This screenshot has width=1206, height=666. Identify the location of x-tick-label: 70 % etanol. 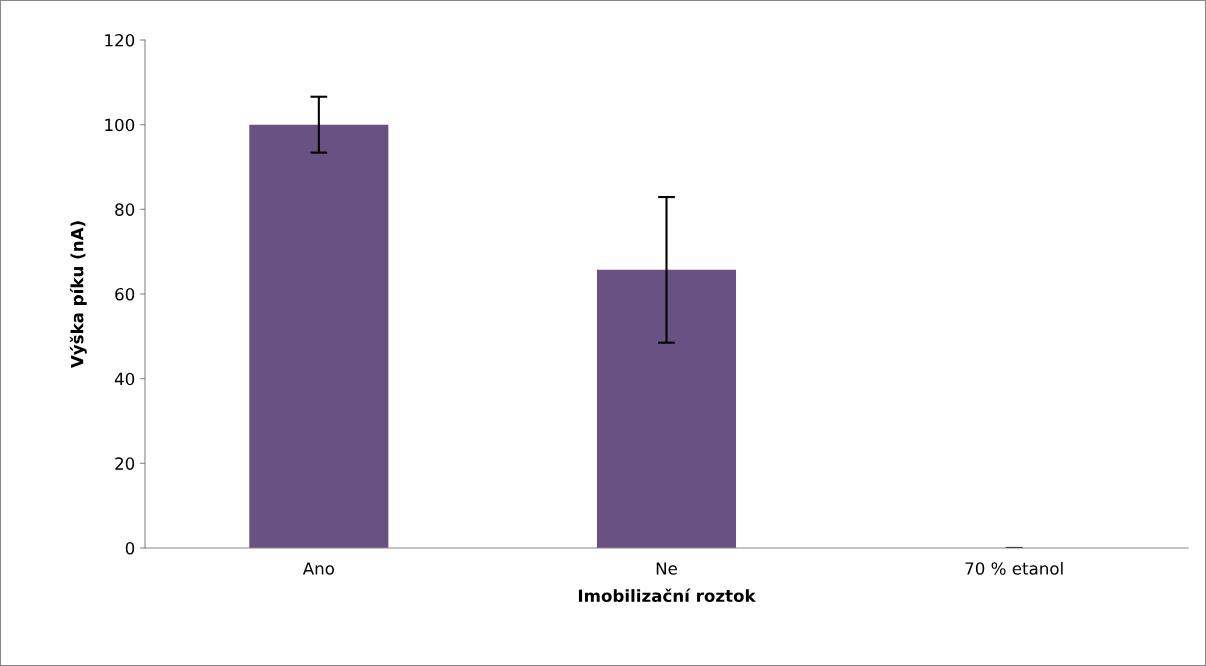
(1014, 568).